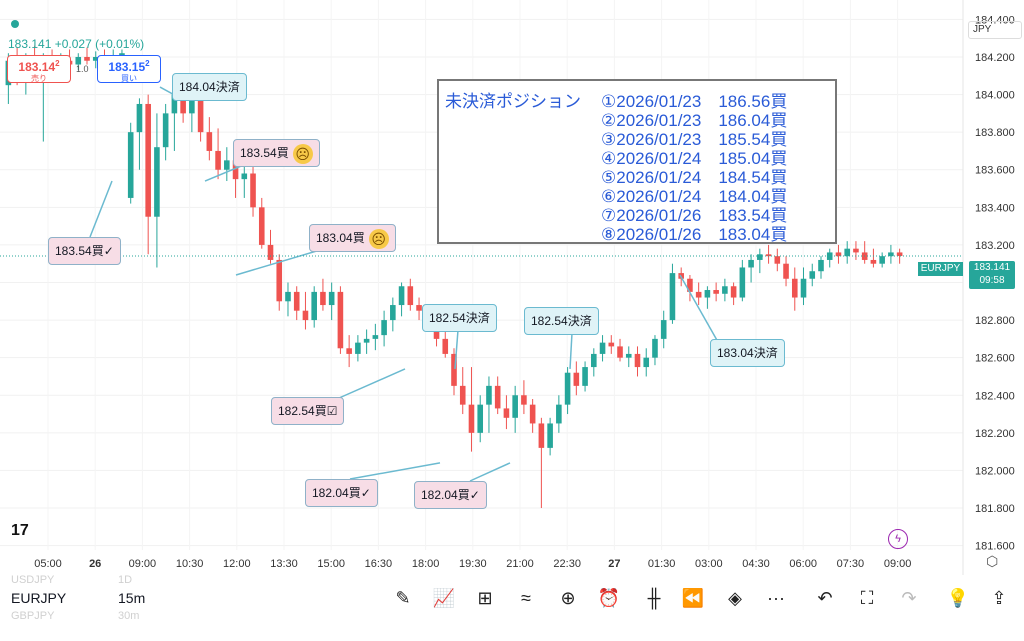 This screenshot has height=641, width=1024. I want to click on redo-icon: ↷, so click(909, 598).